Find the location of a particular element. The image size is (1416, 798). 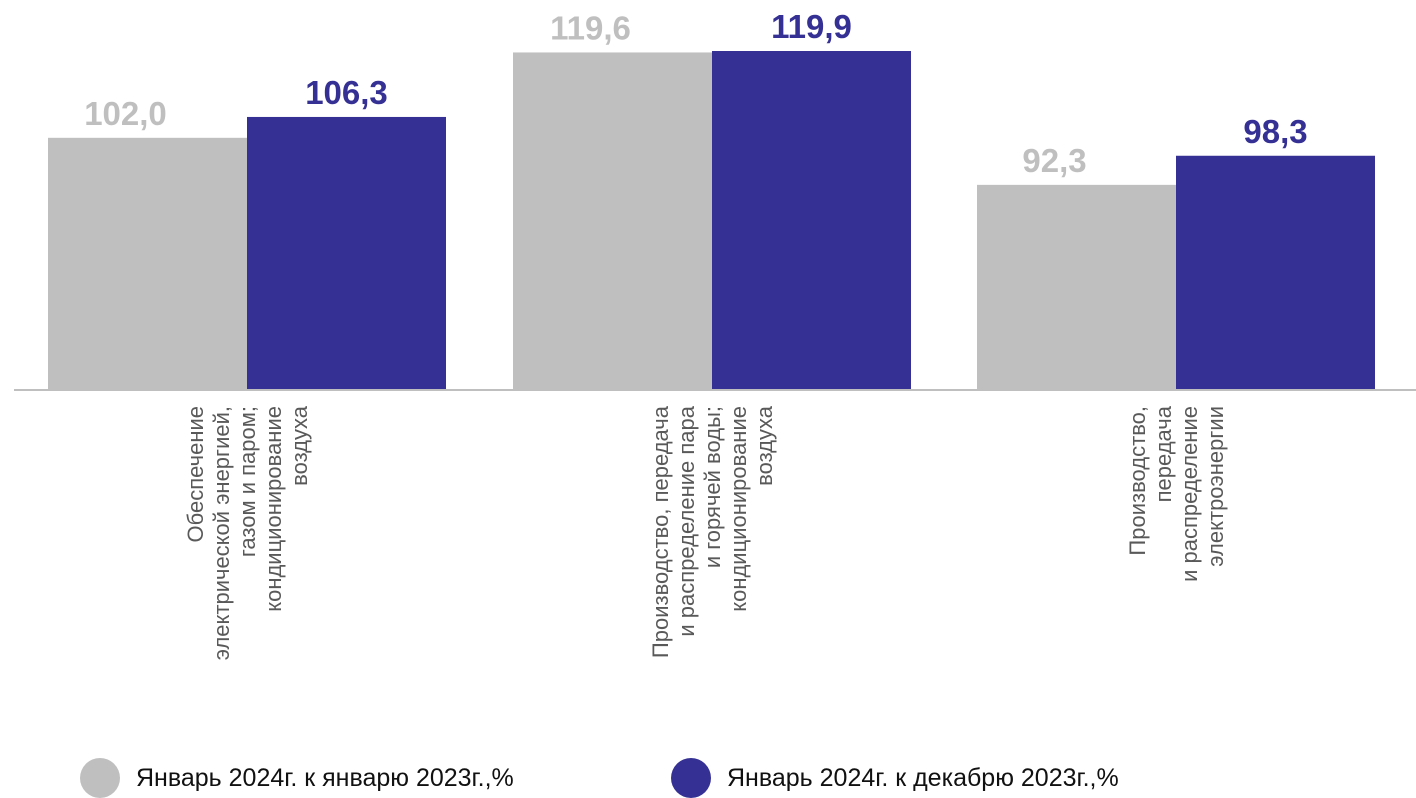

legend-item-2: Январь 2024г. к декабрю 2023г.,% is located at coordinates (895, 778).